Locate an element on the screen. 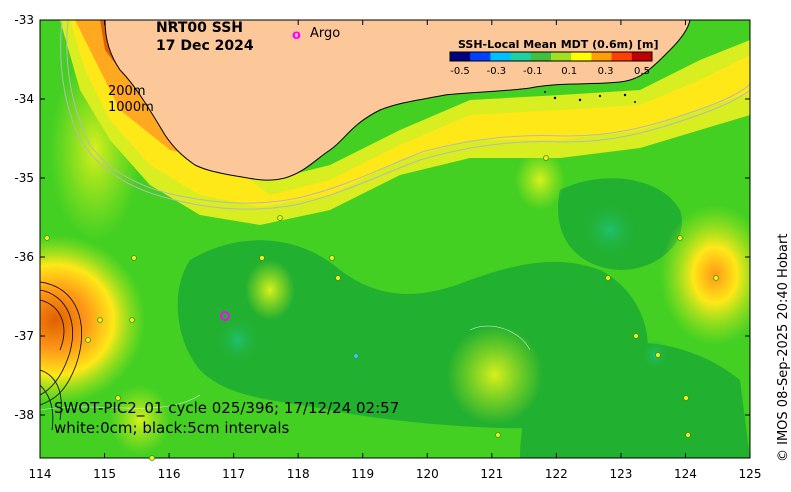 The image size is (791, 492). y-tick-label: -38 is located at coordinates (24, 415).